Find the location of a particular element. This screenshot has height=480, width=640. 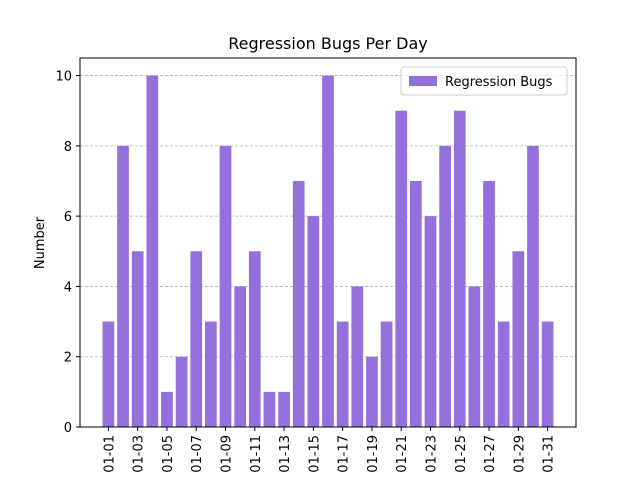

x-tick-label: 01-09 is located at coordinates (227, 454).